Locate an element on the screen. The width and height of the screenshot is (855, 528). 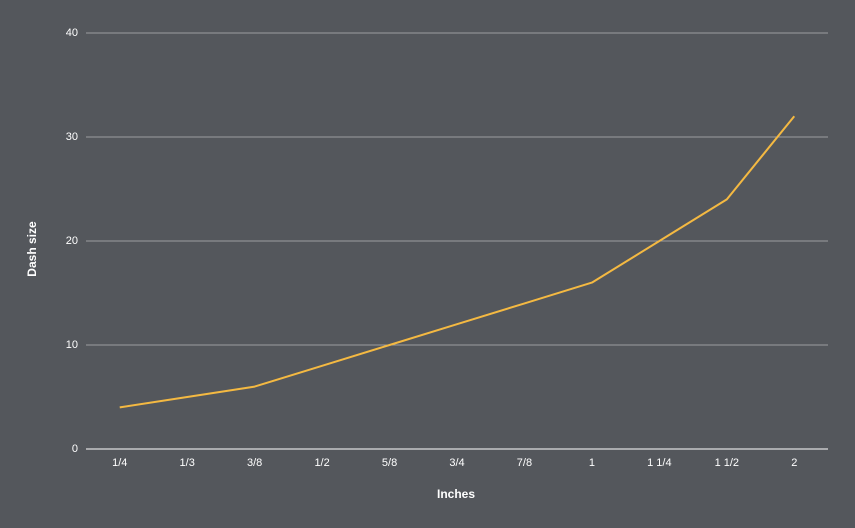
x-tick-label: 1/4 is located at coordinates (119, 463).